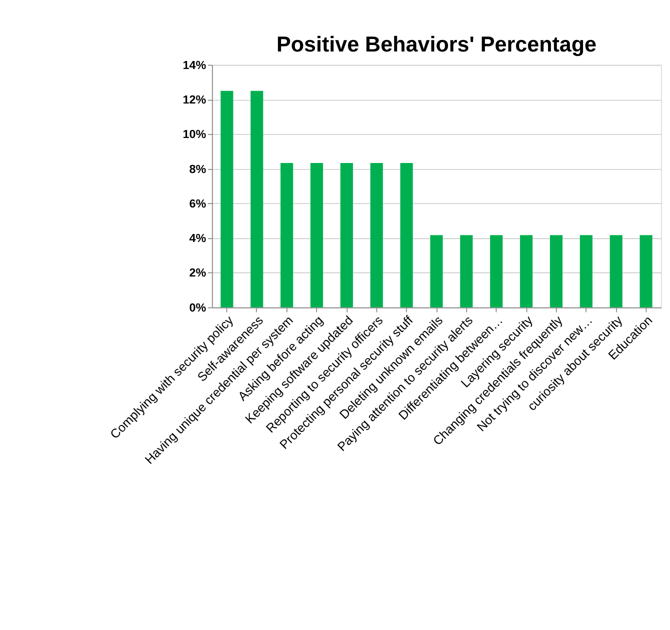 The image size is (670, 630). I want to click on y-tick-label: 8%, so click(198, 169).